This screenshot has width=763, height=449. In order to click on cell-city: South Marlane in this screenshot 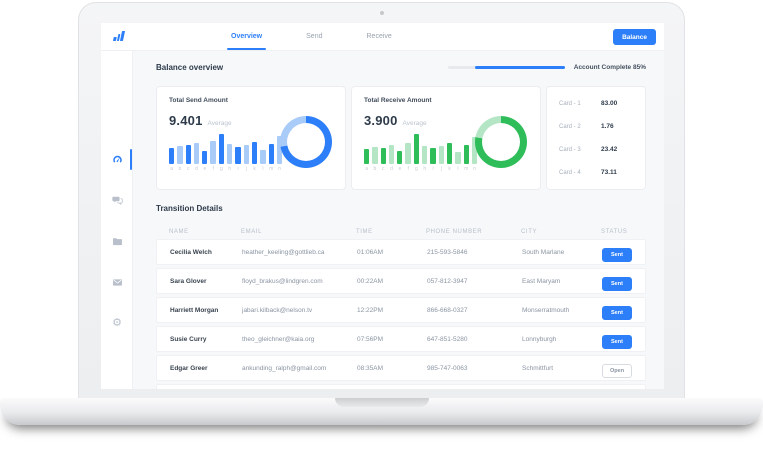, I will do `click(543, 252)`.